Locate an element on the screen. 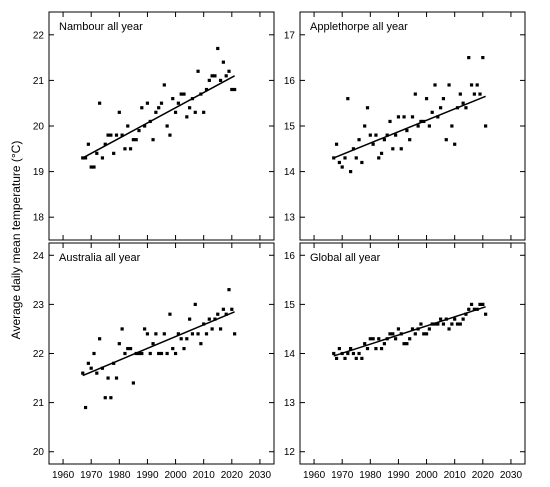  y-axis-label: Average daily mean temperature (°C) is located at coordinates (16, 240).